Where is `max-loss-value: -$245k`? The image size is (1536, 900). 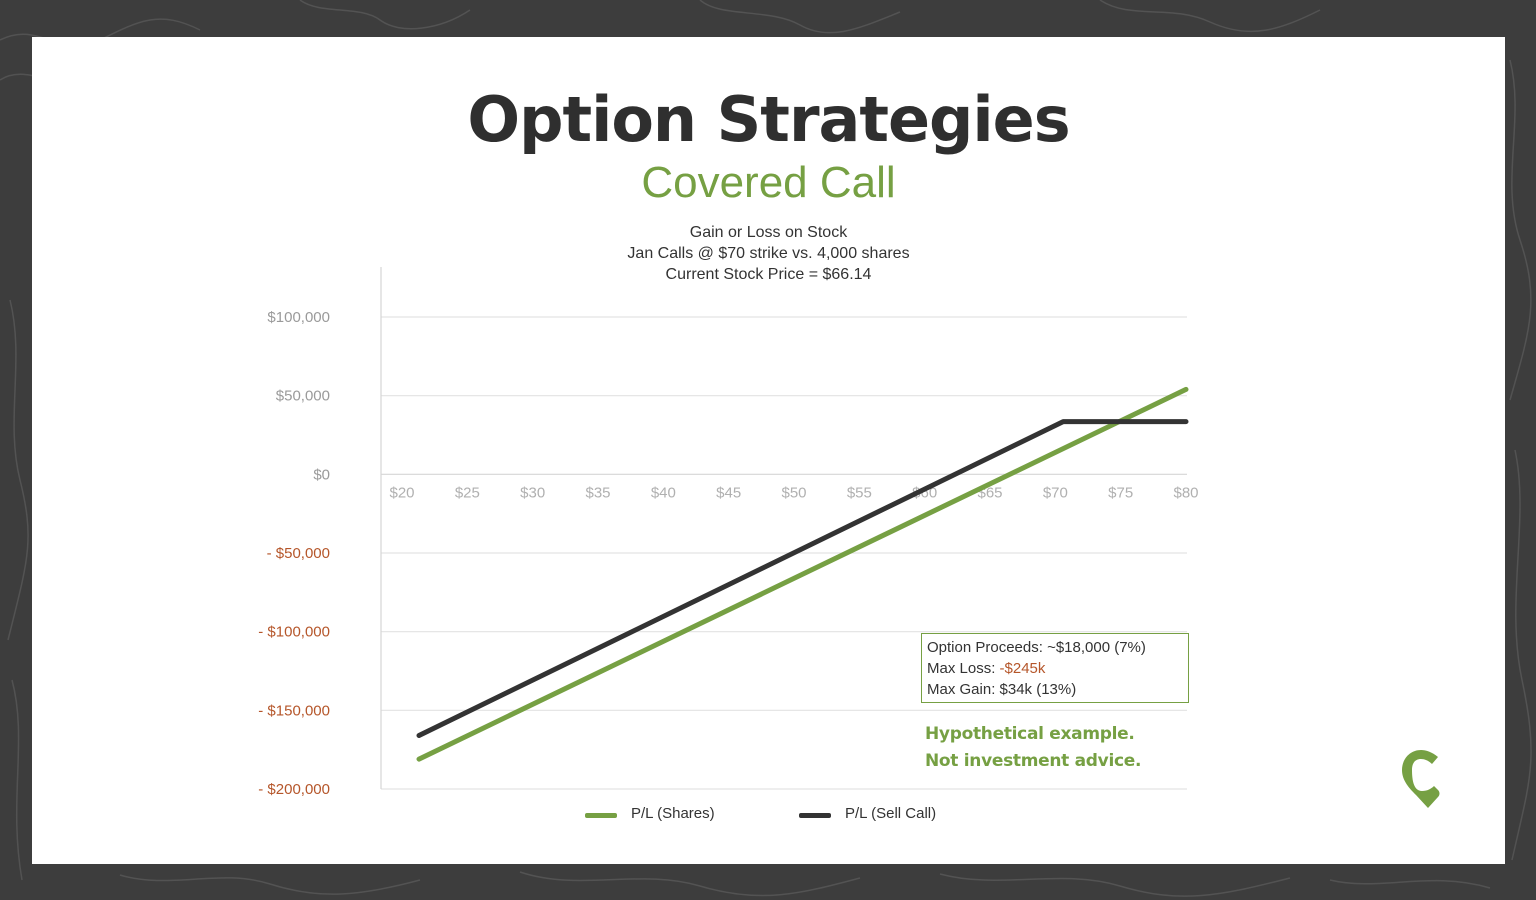
max-loss-value: -$245k is located at coordinates (1022, 668).